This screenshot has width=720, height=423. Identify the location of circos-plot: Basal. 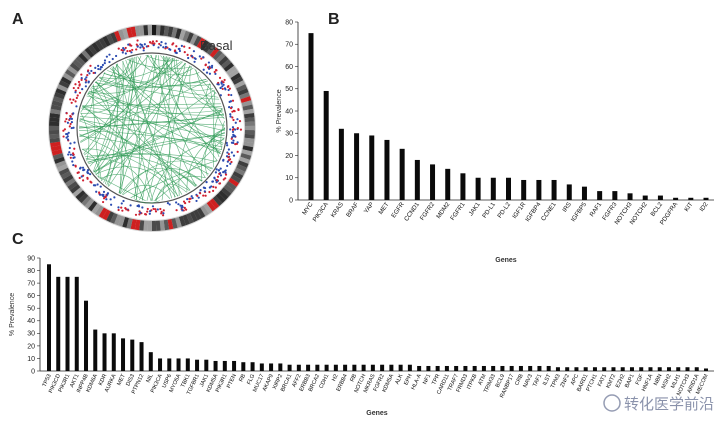
(152, 128).